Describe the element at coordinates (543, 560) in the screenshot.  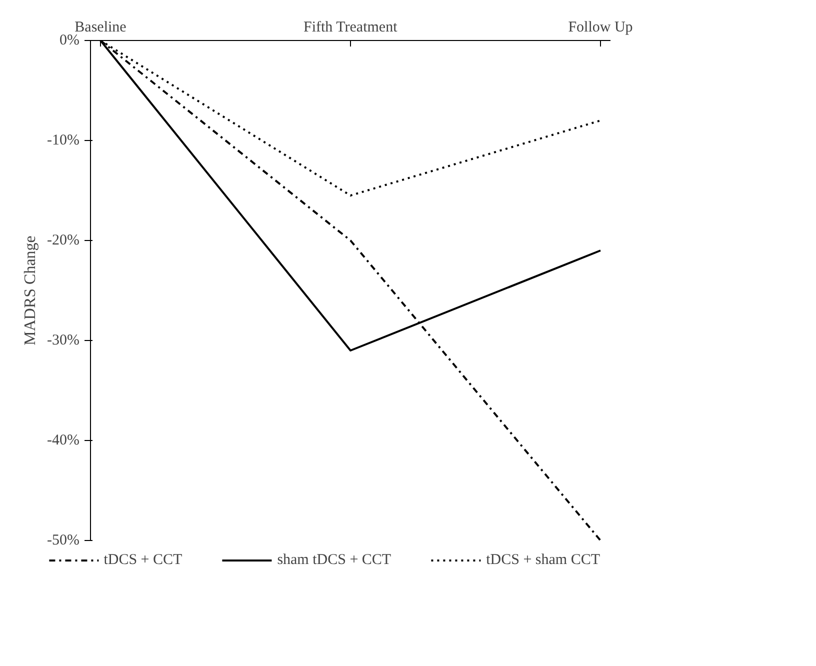
I see `legend-label: tDCS + sham CCT` at that location.